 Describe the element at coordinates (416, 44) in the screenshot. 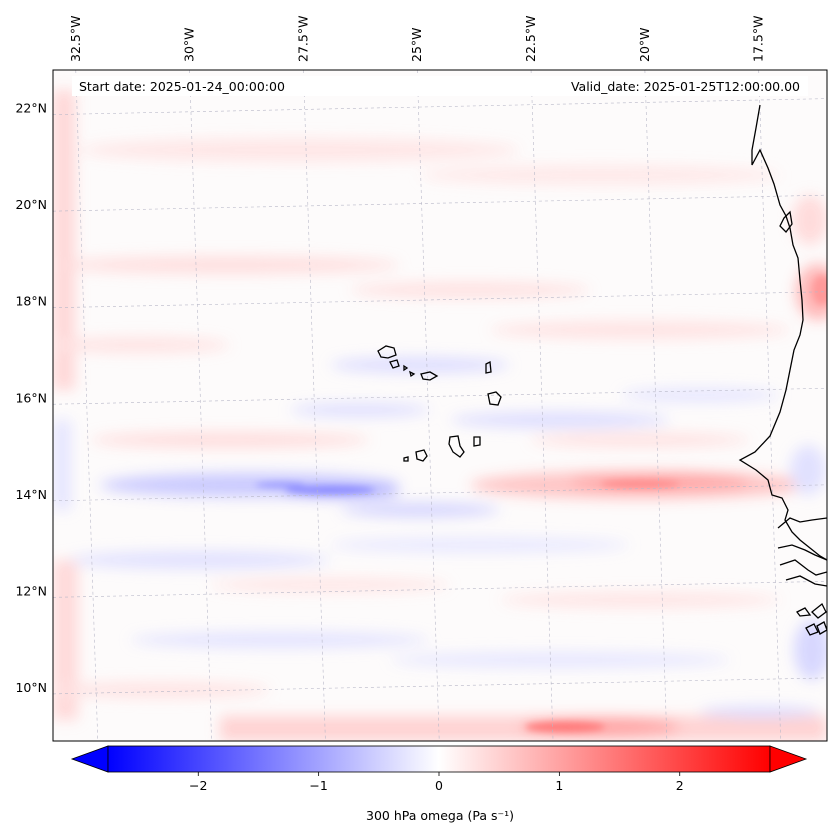

I see `lon-tick-label: 25°W` at that location.